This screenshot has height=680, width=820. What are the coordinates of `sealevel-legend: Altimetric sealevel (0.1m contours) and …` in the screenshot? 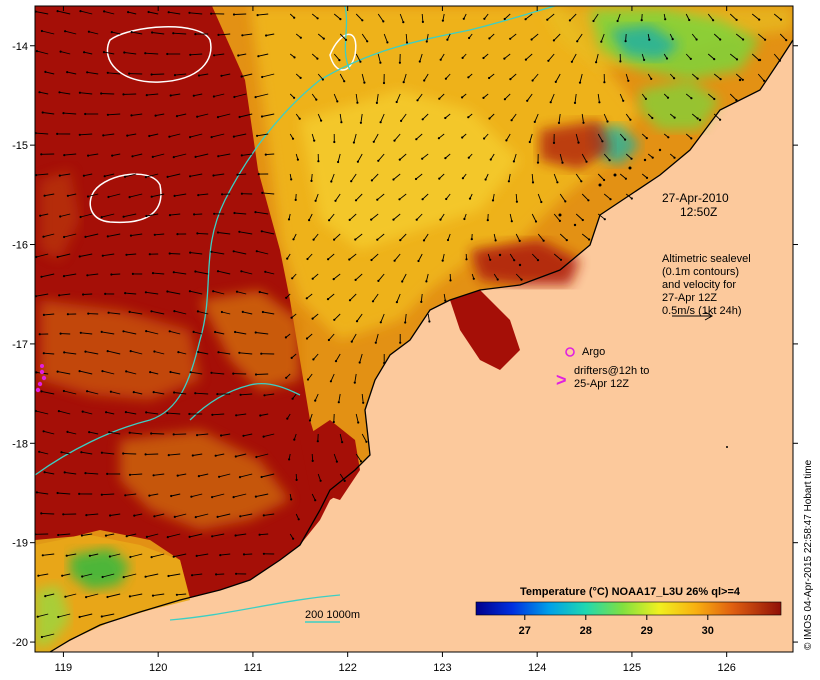 It's located at (706, 287).